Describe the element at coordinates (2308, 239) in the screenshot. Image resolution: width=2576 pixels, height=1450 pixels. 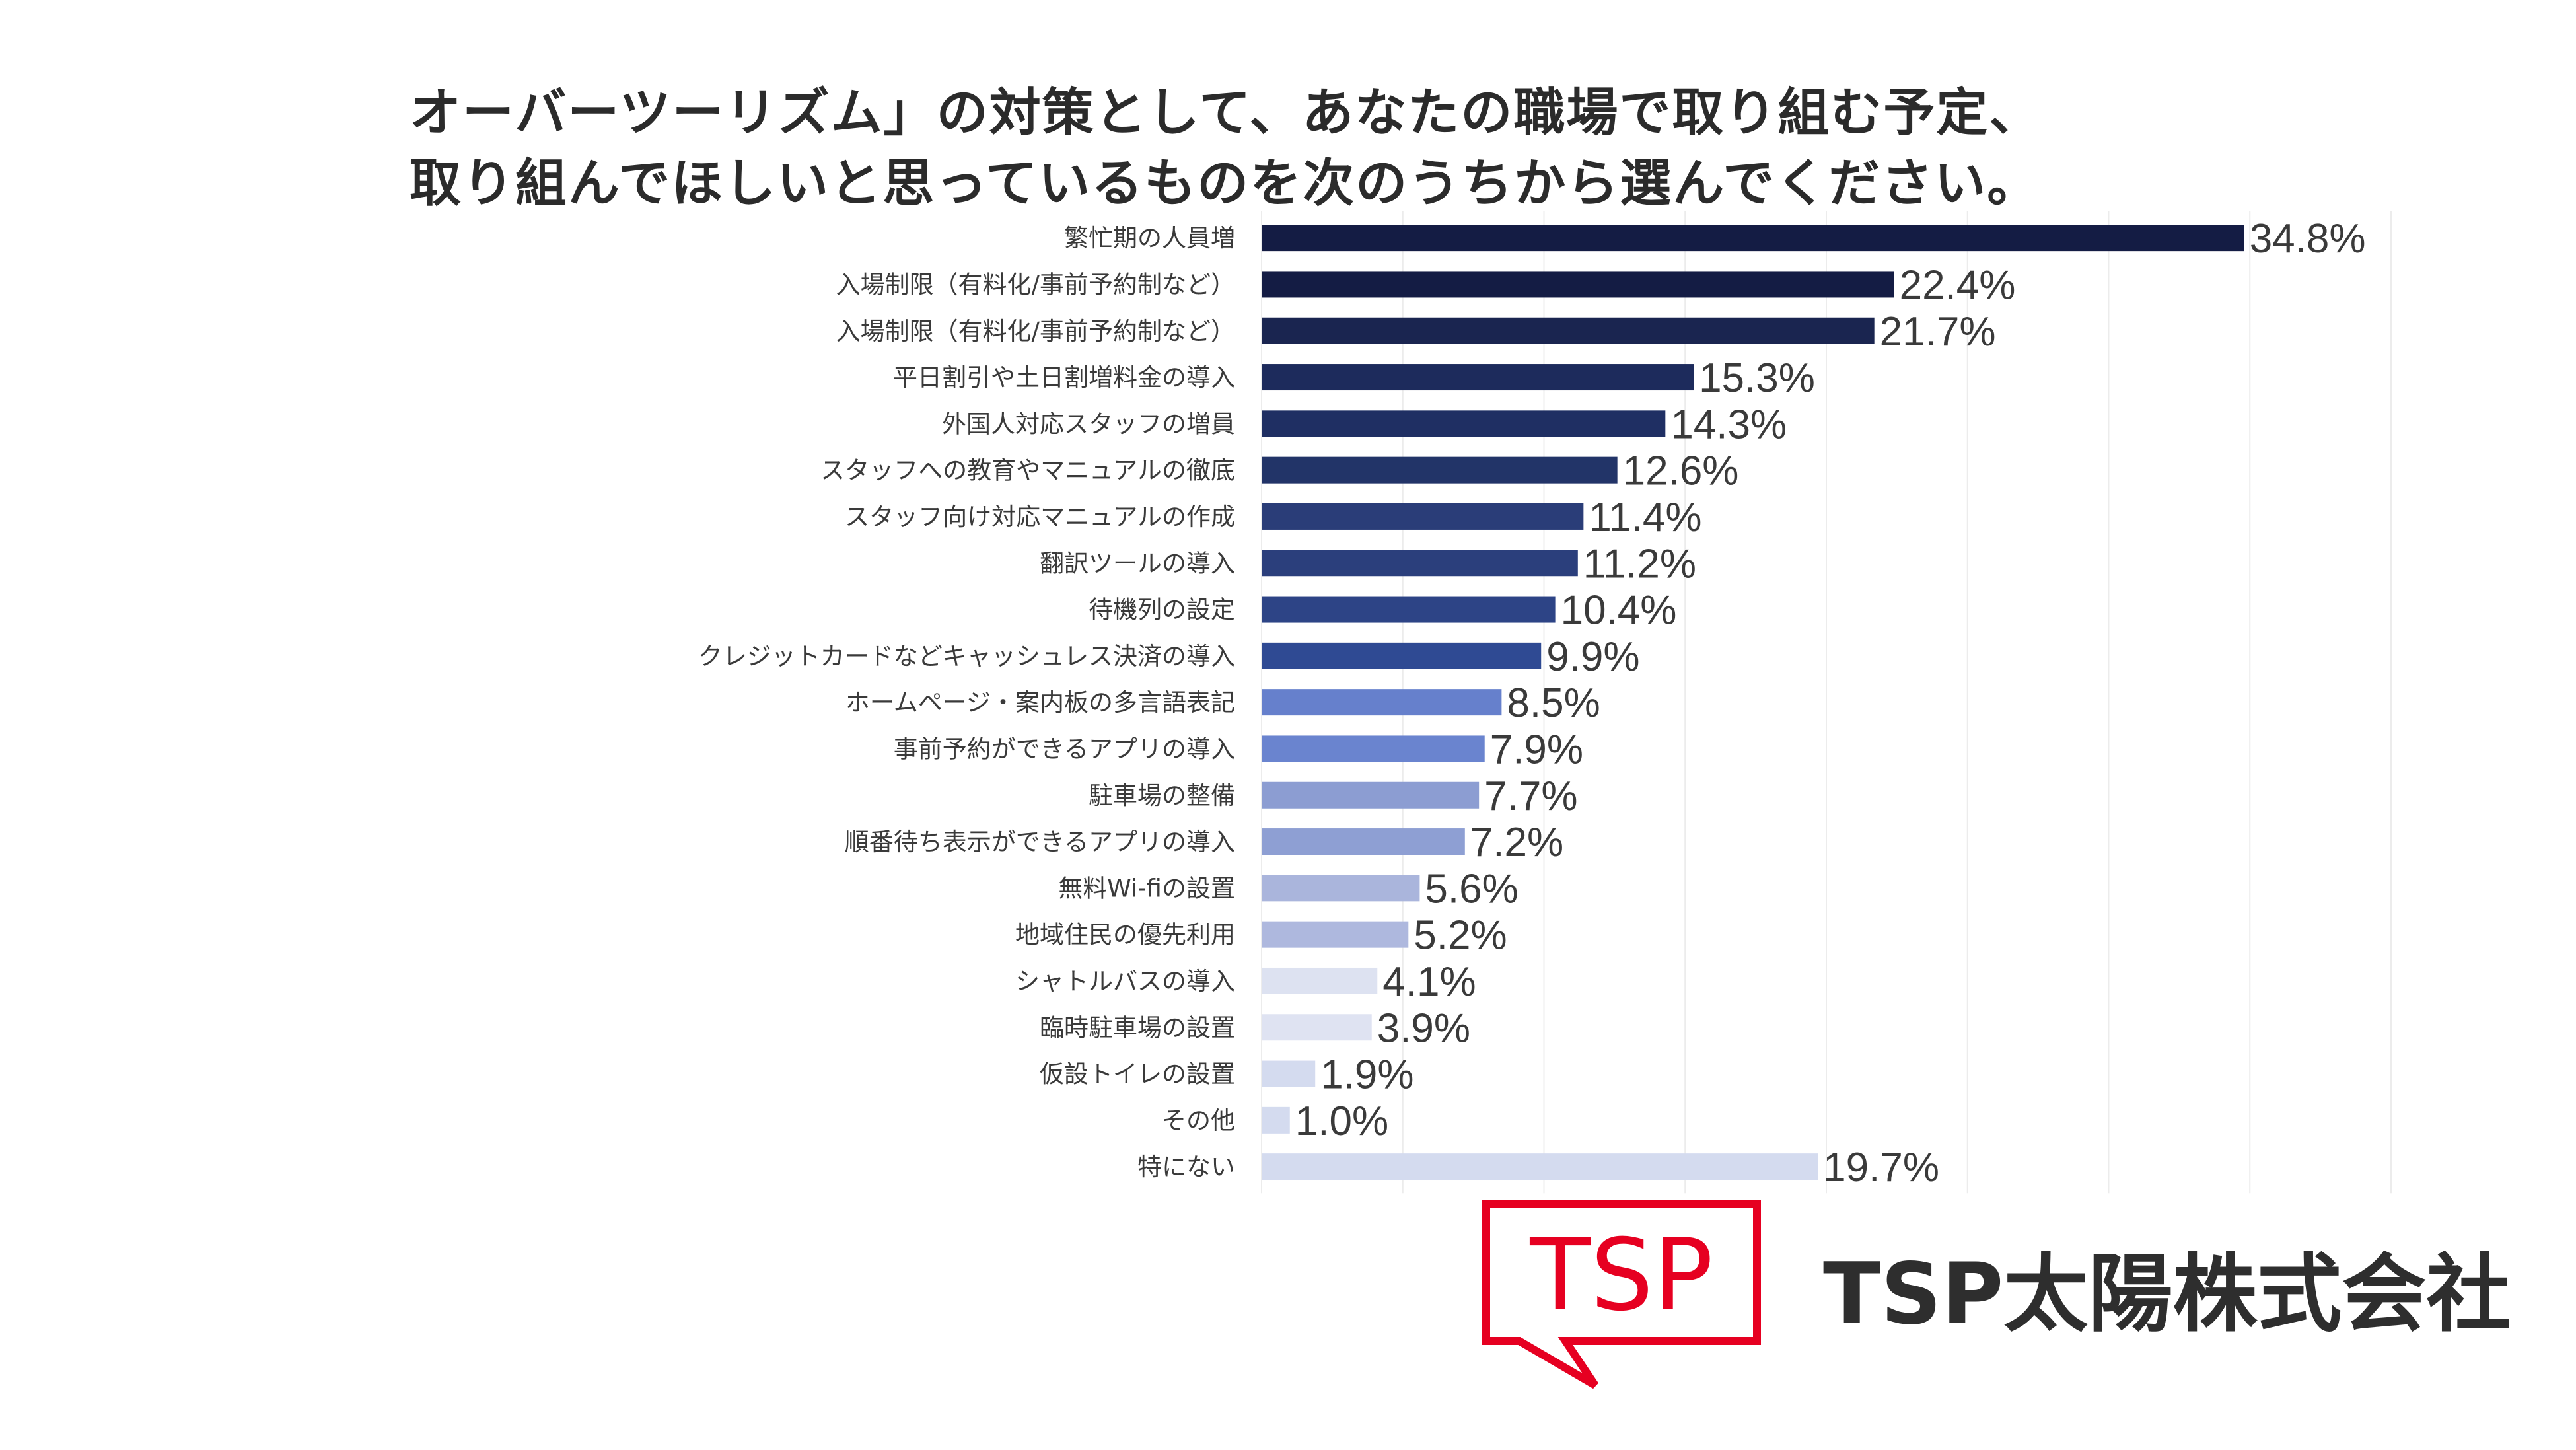
I see `value-label: 34.8%` at that location.